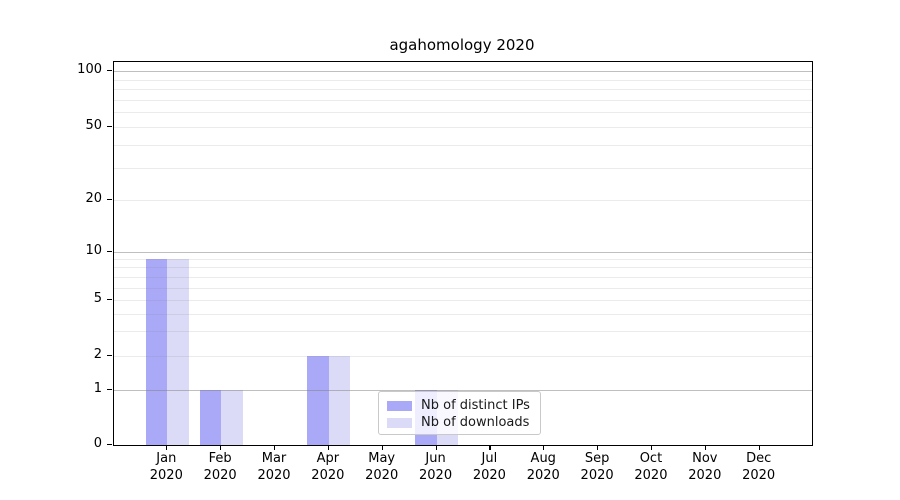 Image resolution: width=900 pixels, height=500 pixels. What do you see at coordinates (178, 352) in the screenshot?
I see `bar-downloads-jan` at bounding box center [178, 352].